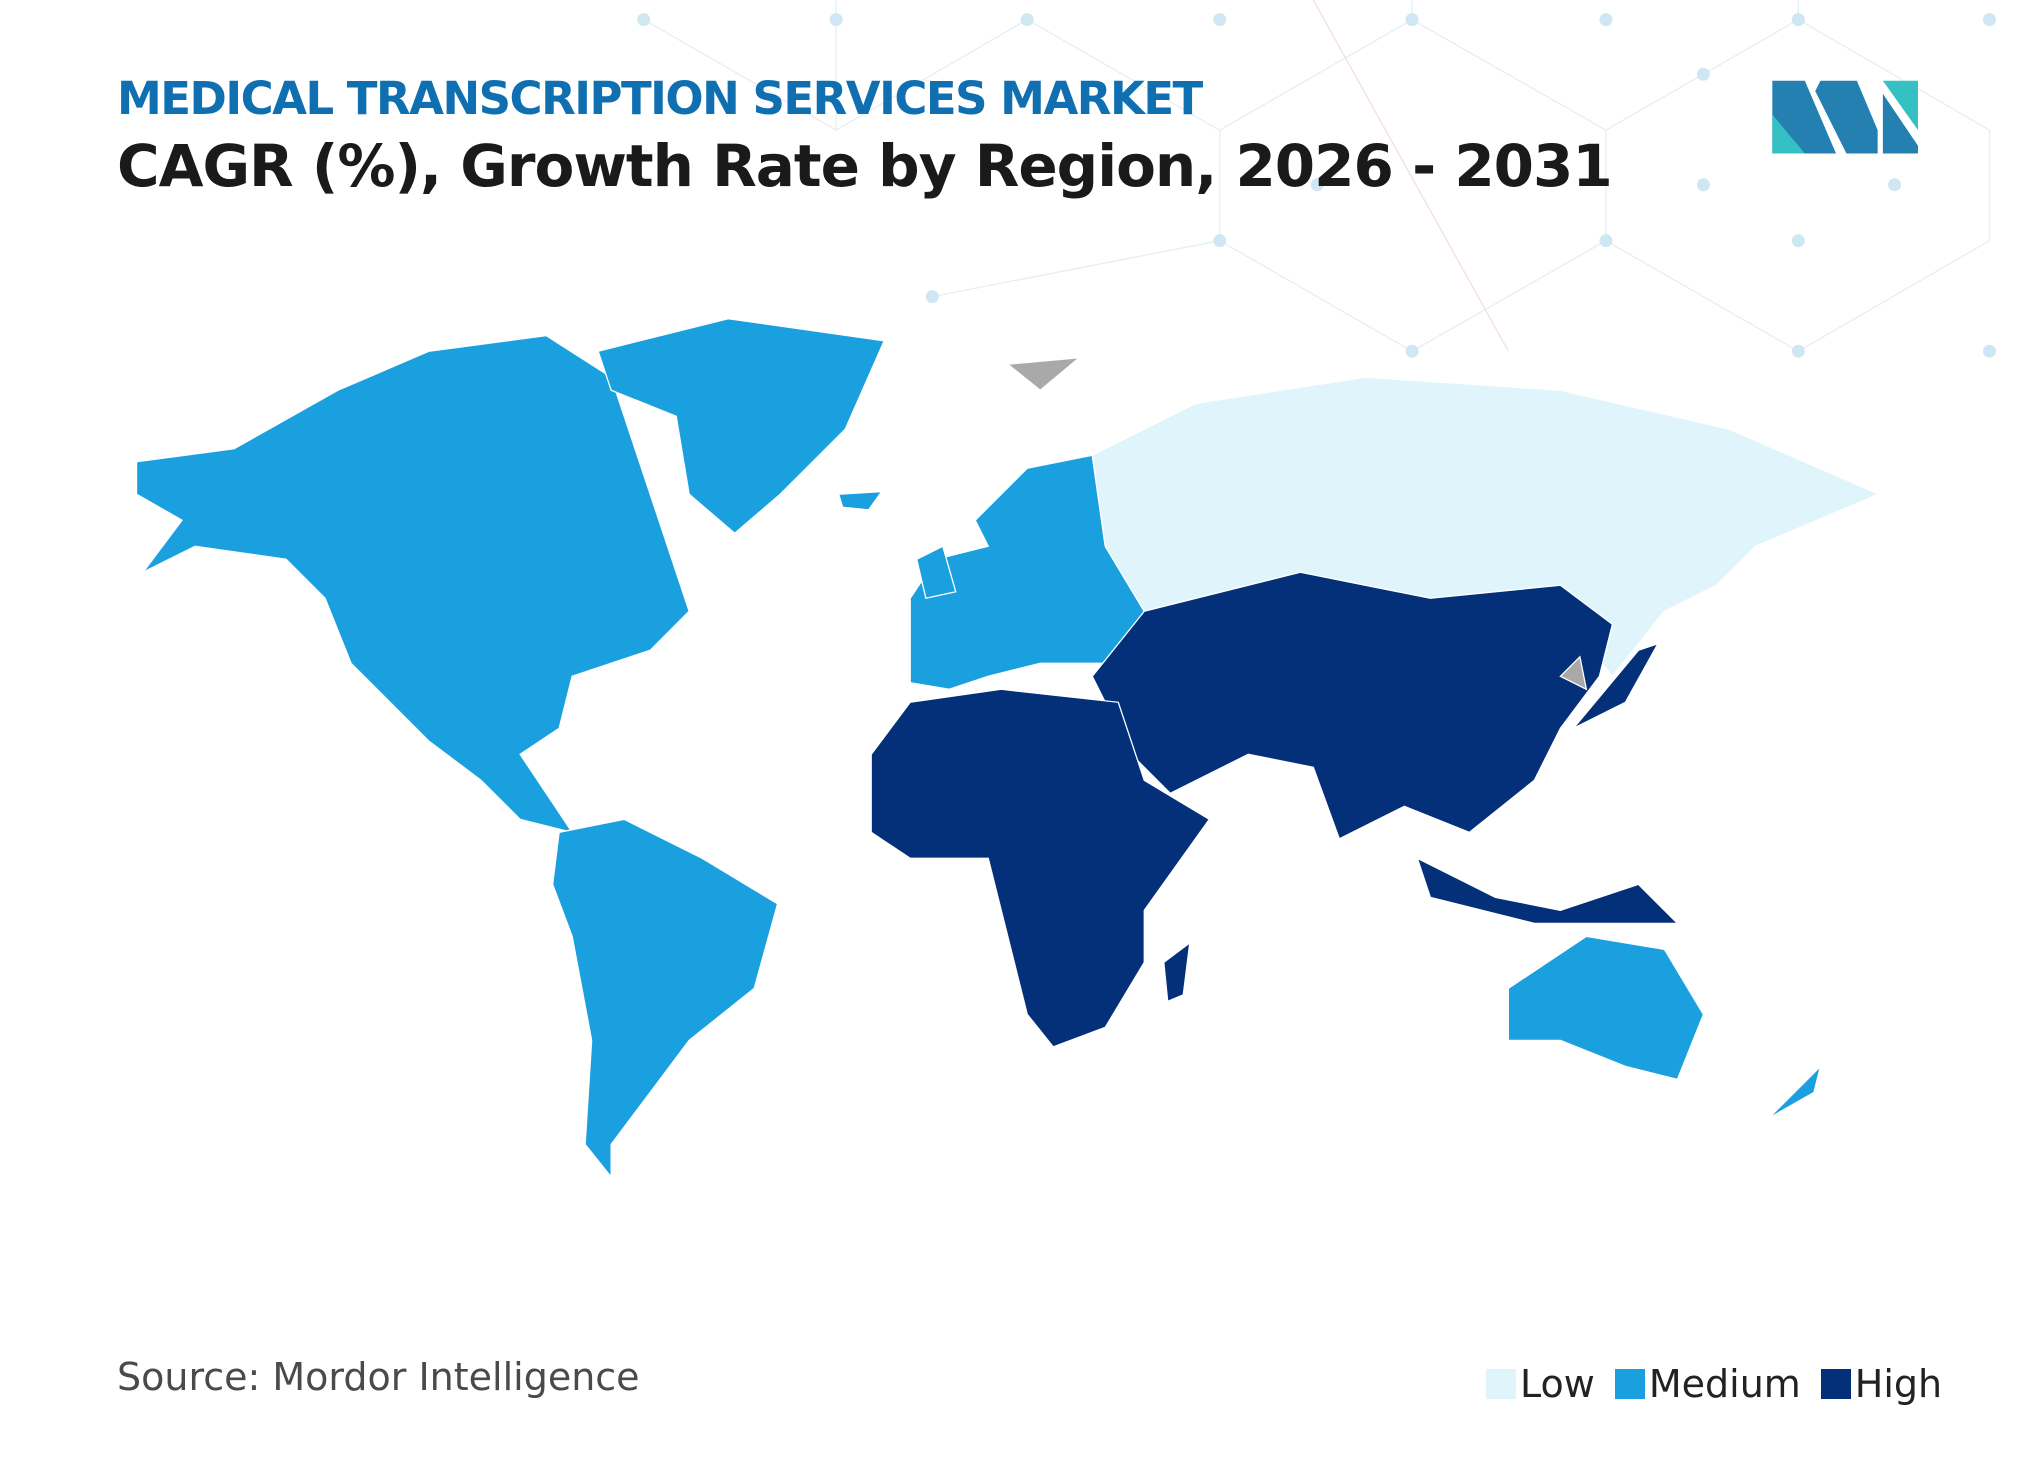 The width and height of the screenshot is (2035, 1480). I want to click on region-se-asia-islands, so click(1547, 890).